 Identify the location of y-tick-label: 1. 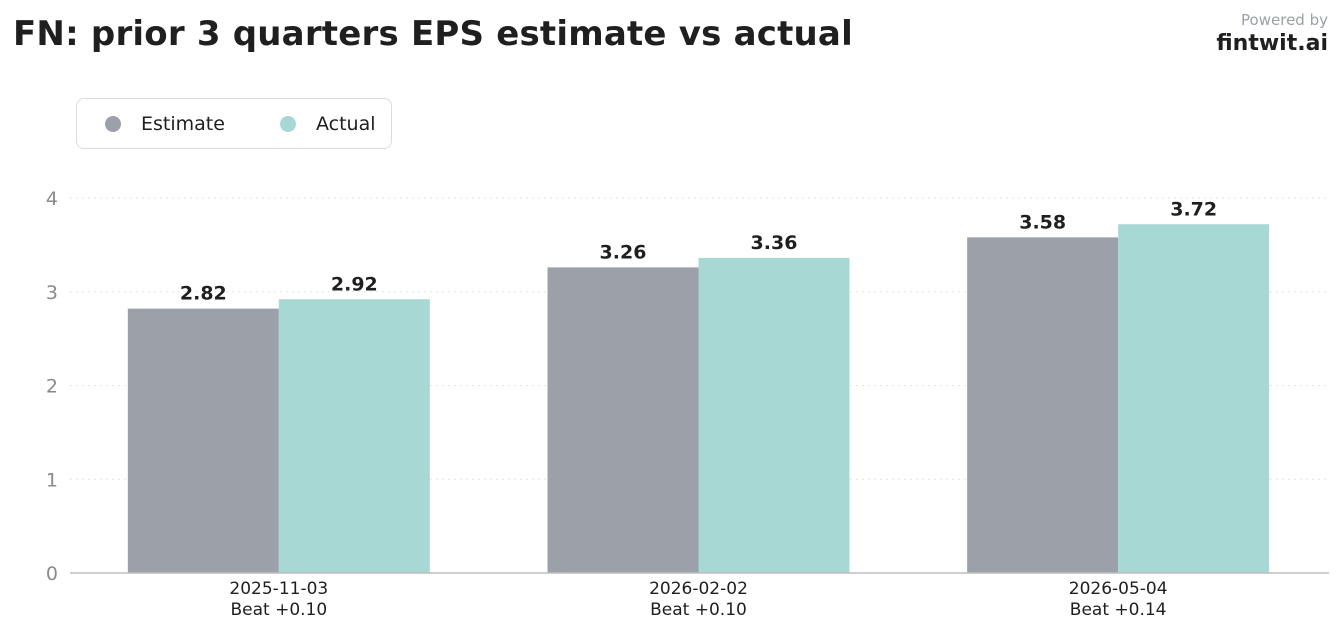
(52, 480).